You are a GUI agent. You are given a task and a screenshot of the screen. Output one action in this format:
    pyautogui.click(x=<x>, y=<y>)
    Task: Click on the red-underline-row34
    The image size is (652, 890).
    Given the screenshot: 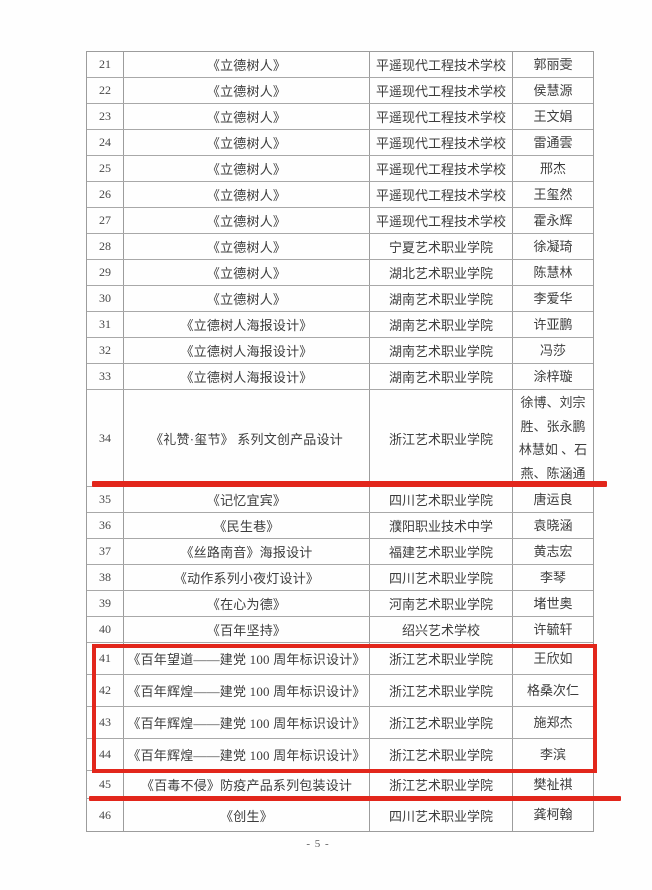 What is the action you would take?
    pyautogui.click(x=349, y=484)
    